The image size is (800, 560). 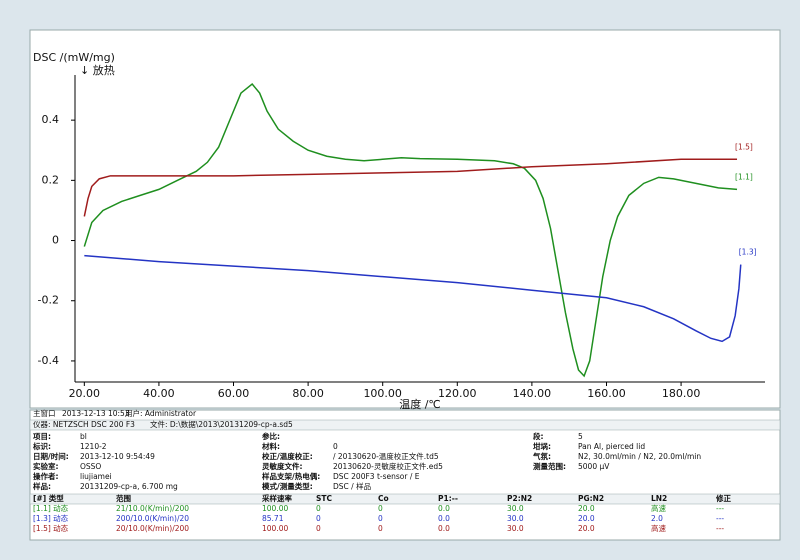 I want to click on info-value: 2013-12-10 9:54:49, so click(x=117, y=456).